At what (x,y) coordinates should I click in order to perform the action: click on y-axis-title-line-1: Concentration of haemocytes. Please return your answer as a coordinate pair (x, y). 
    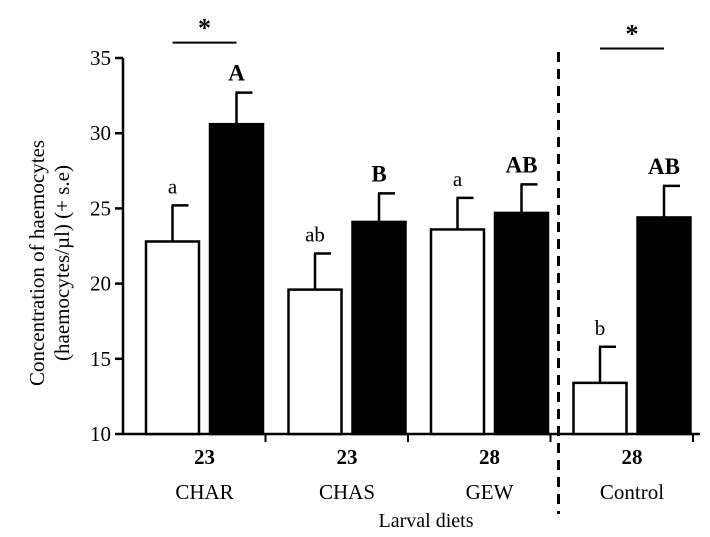
    Looking at the image, I should click on (37, 263).